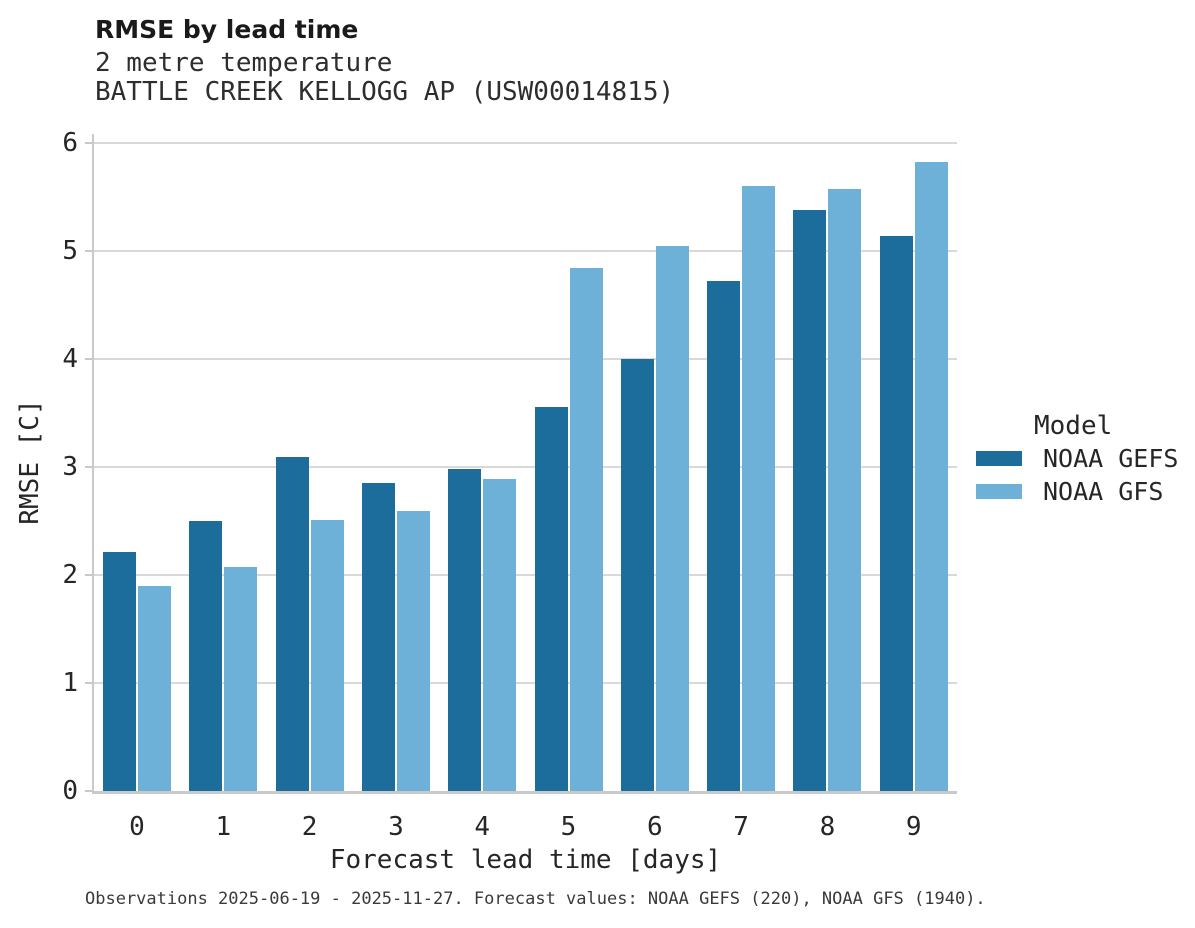  What do you see at coordinates (244, 63) in the screenshot?
I see `chart-subtitle-line-1: 2 metre temperature` at bounding box center [244, 63].